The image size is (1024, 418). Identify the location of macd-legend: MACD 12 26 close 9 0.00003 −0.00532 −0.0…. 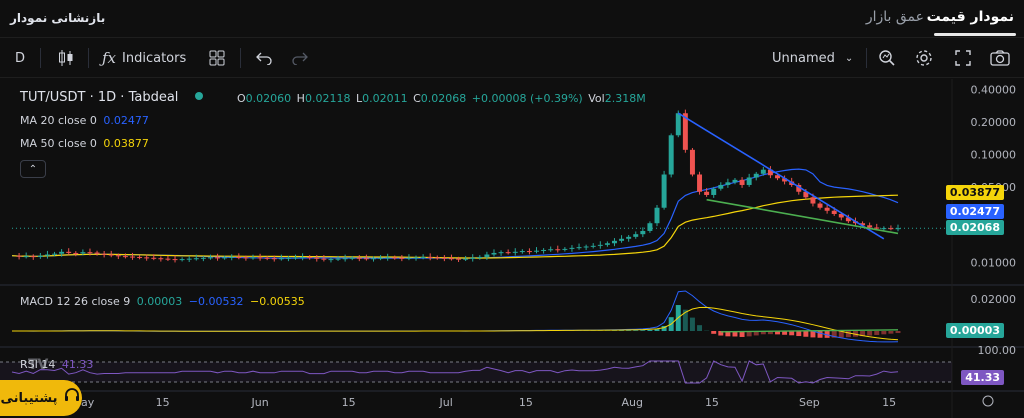
(162, 301).